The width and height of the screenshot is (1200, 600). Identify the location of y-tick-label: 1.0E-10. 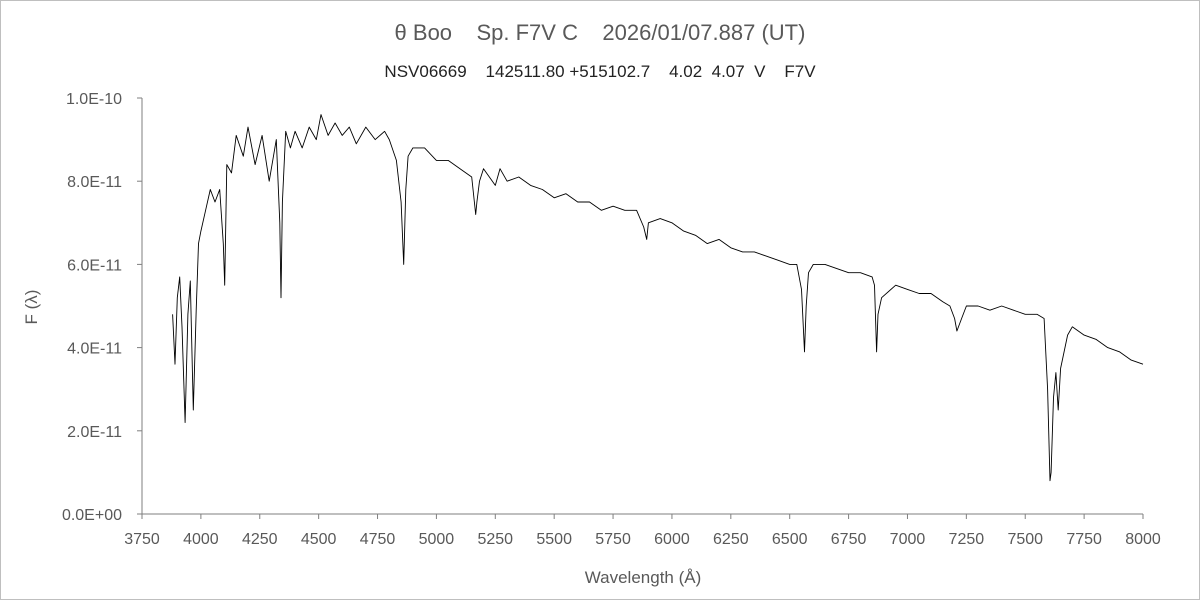
(94, 99).